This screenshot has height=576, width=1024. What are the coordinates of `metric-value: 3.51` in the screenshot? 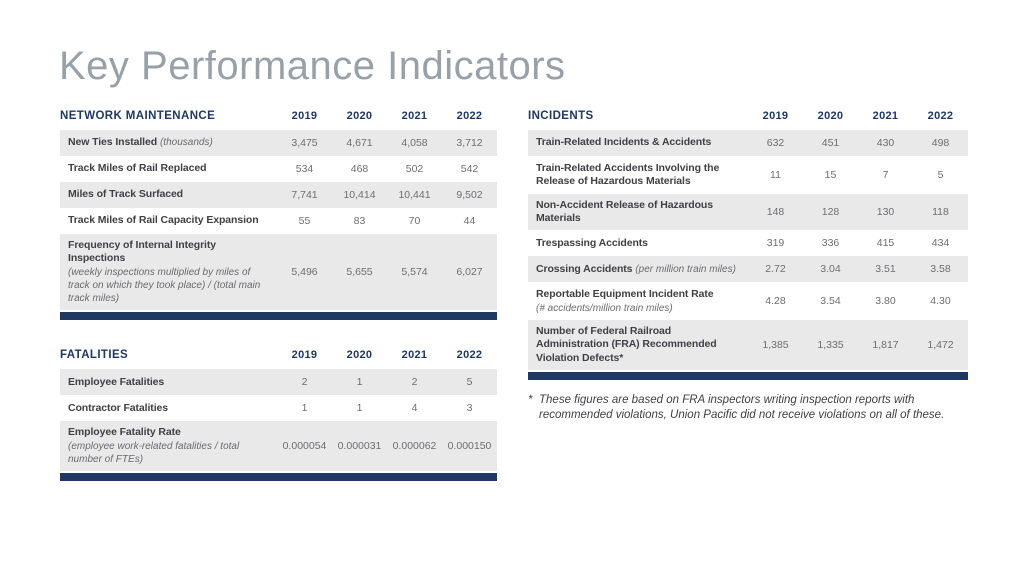 It's located at (885, 269).